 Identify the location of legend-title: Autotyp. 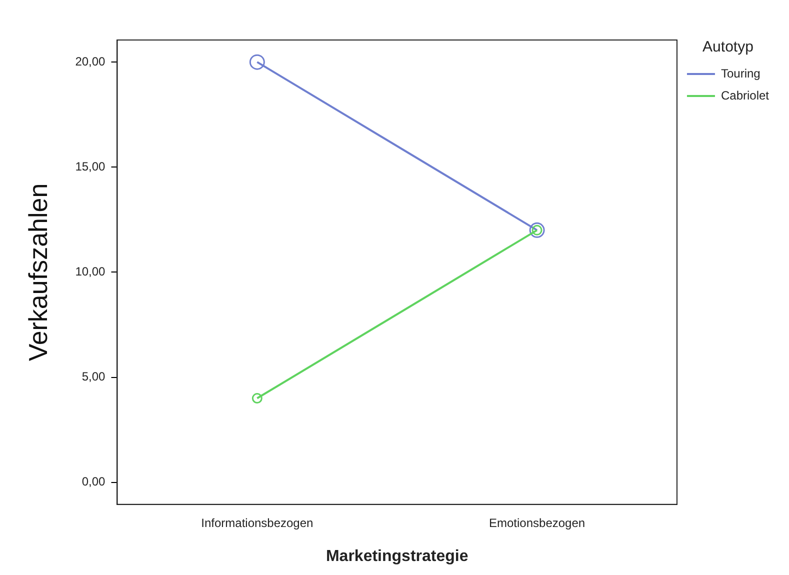
(728, 47).